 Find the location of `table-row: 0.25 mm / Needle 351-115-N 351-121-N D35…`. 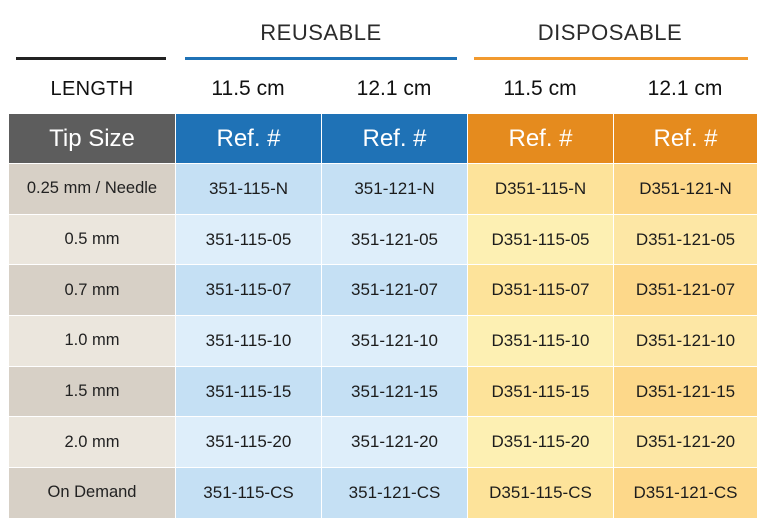

table-row: 0.25 mm / Needle 351-115-N 351-121-N D35… is located at coordinates (383, 188).